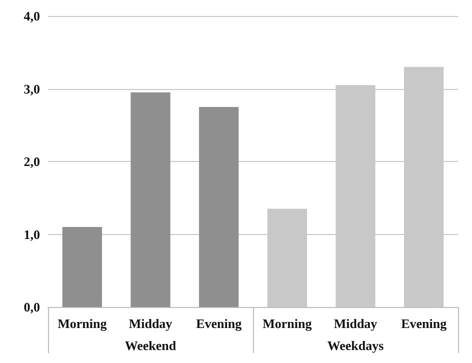 The image size is (472, 363). What do you see at coordinates (150, 345) in the screenshot?
I see `text: Weekend` at bounding box center [150, 345].